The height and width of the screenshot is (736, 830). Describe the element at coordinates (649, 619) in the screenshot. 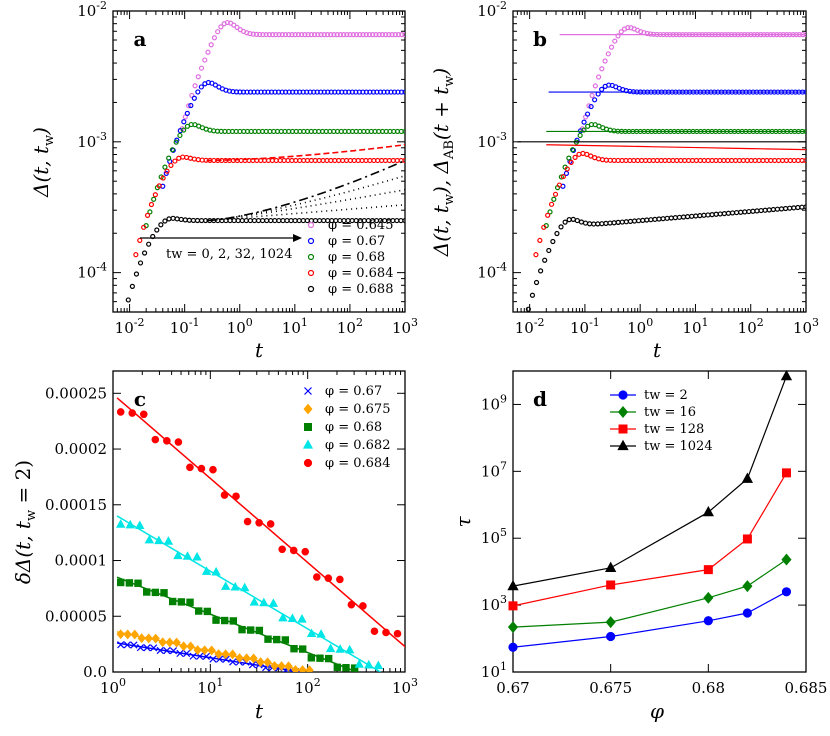

I see `series-line` at that location.